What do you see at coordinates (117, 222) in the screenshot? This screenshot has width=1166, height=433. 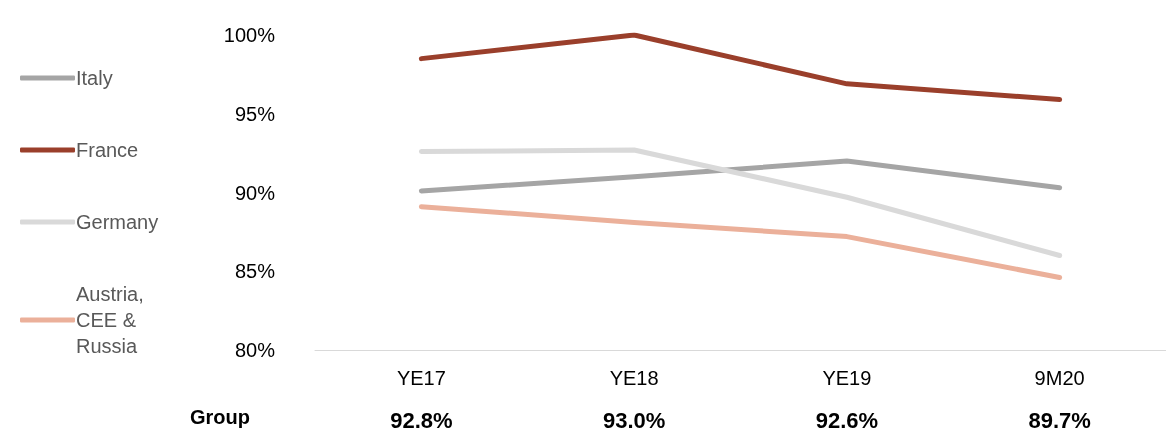 I see `legend-label: Germany` at bounding box center [117, 222].